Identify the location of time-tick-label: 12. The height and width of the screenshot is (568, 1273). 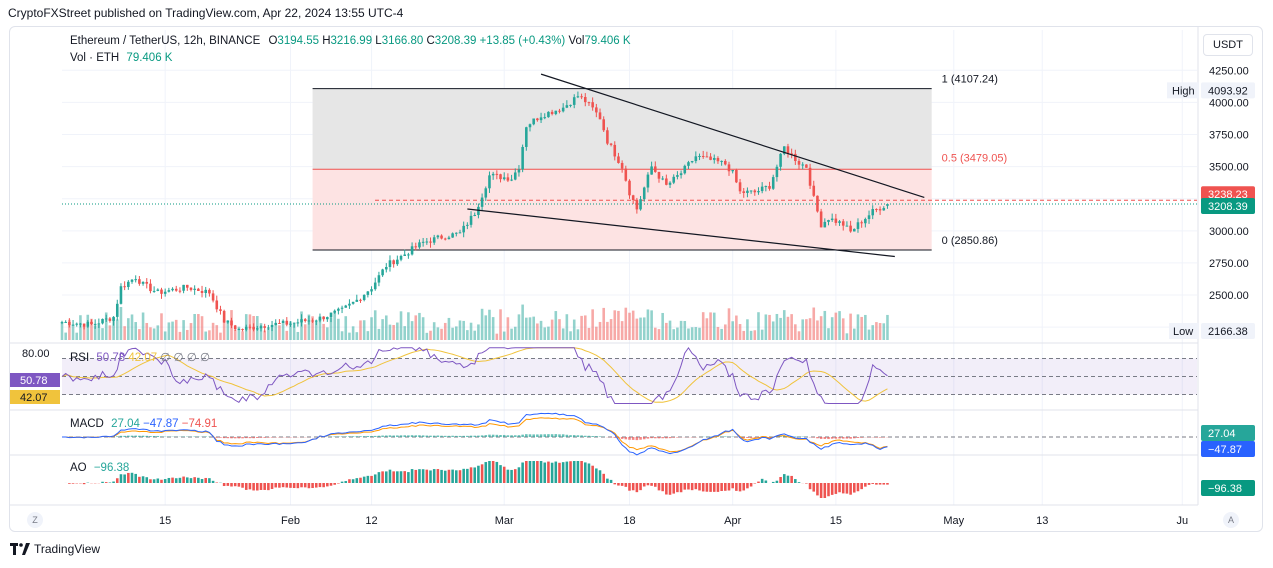
(371, 521).